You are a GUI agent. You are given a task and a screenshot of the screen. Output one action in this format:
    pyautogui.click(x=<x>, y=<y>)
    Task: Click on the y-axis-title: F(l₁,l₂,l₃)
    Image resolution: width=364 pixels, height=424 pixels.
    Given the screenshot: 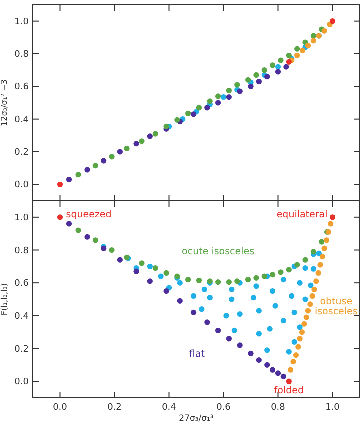 What is the action you would take?
    pyautogui.click(x=4, y=299)
    